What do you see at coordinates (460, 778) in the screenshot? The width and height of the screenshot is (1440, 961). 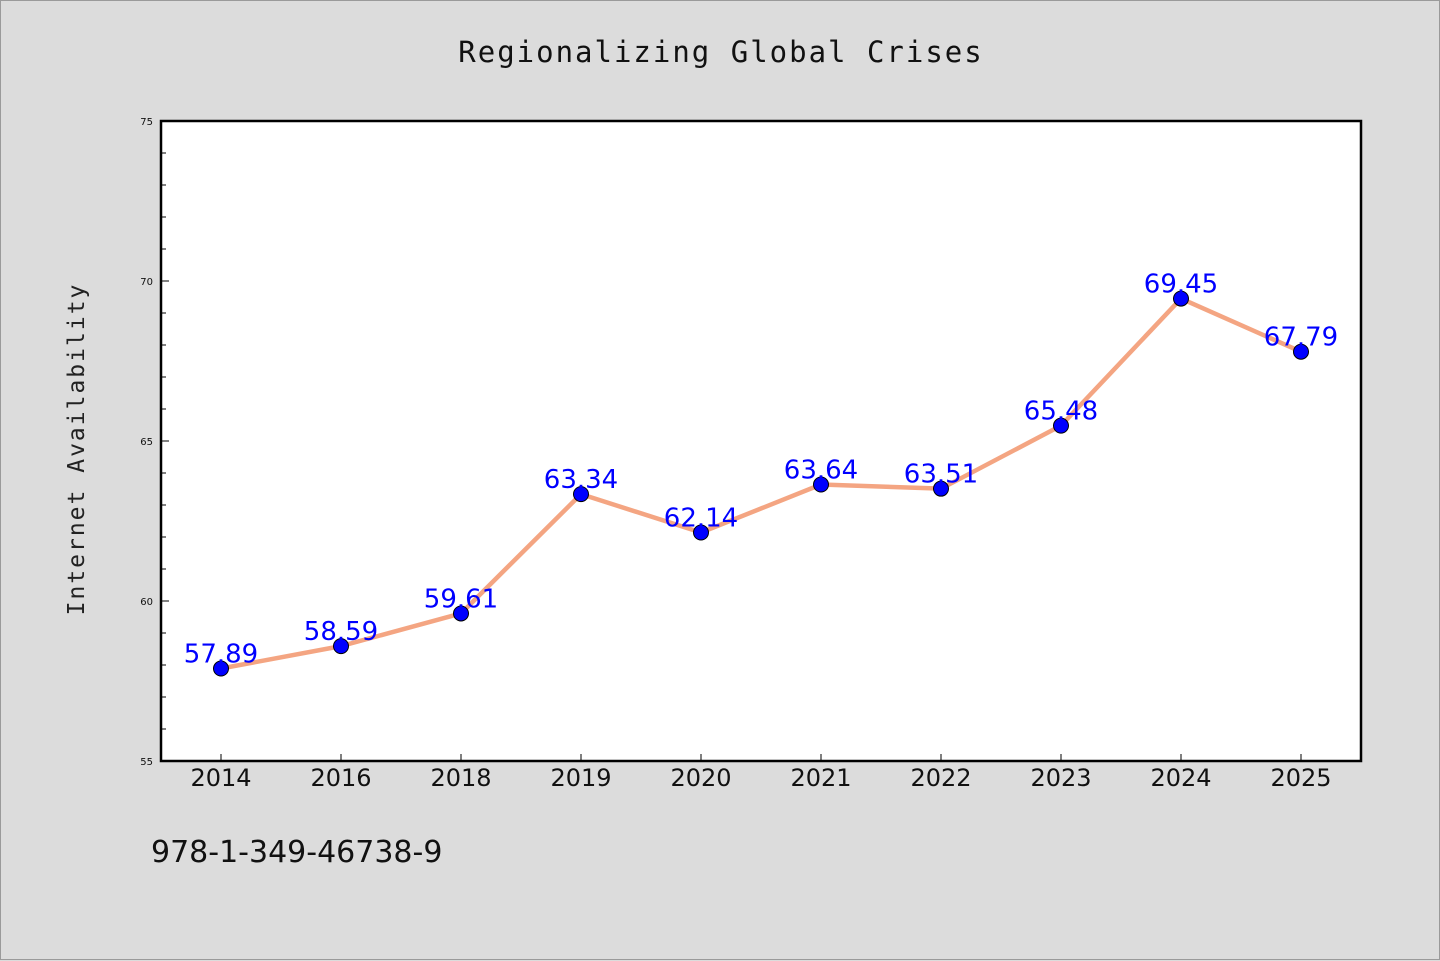 I see `x-tick-label: 2018` at bounding box center [460, 778].